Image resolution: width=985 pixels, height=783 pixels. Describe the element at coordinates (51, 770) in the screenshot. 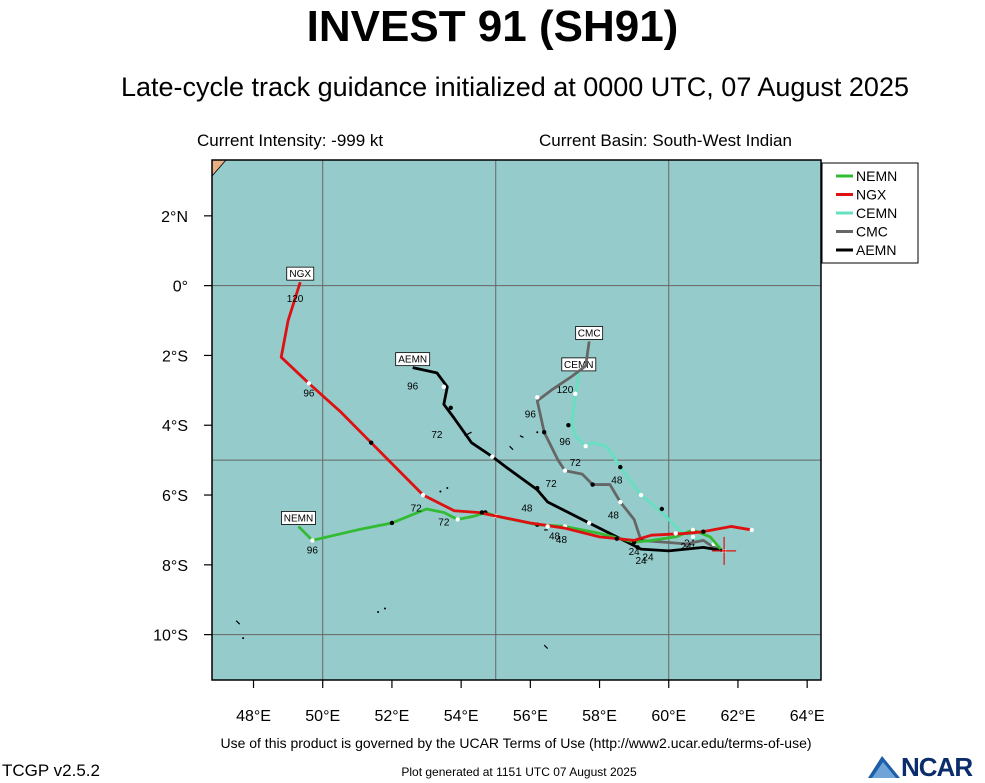

I see `version-label: TCGP v2.5.2` at that location.